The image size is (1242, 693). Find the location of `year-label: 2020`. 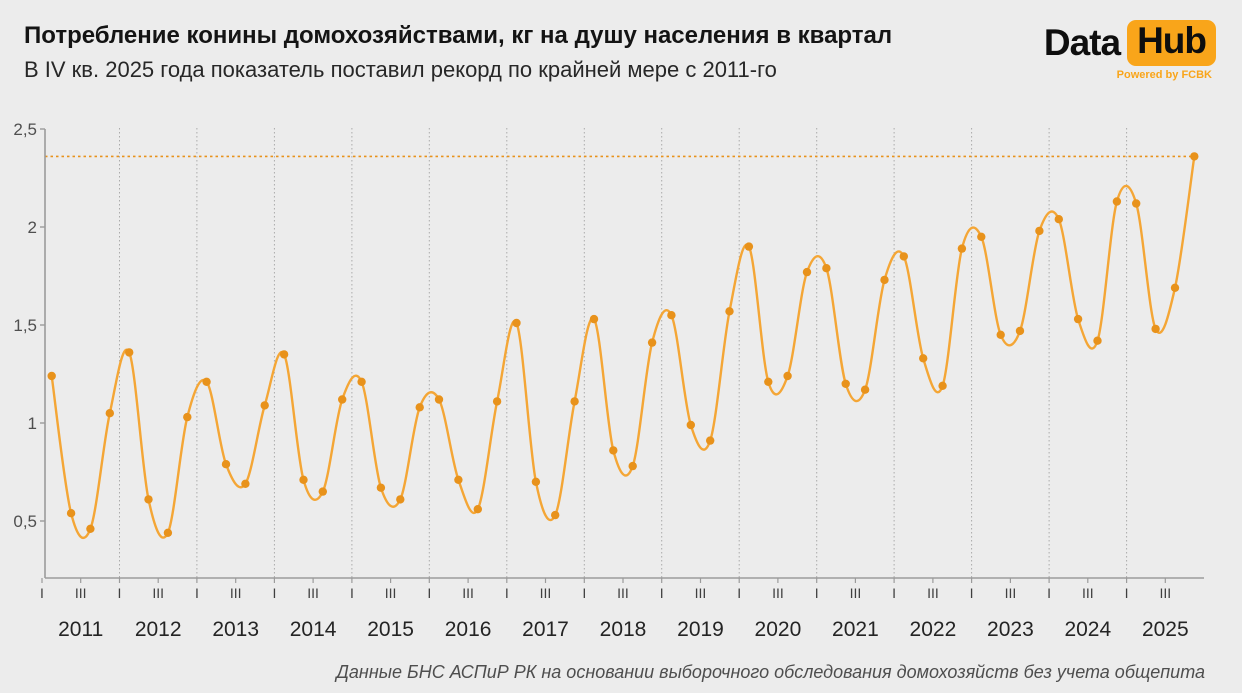

year-label: 2020 is located at coordinates (778, 629).